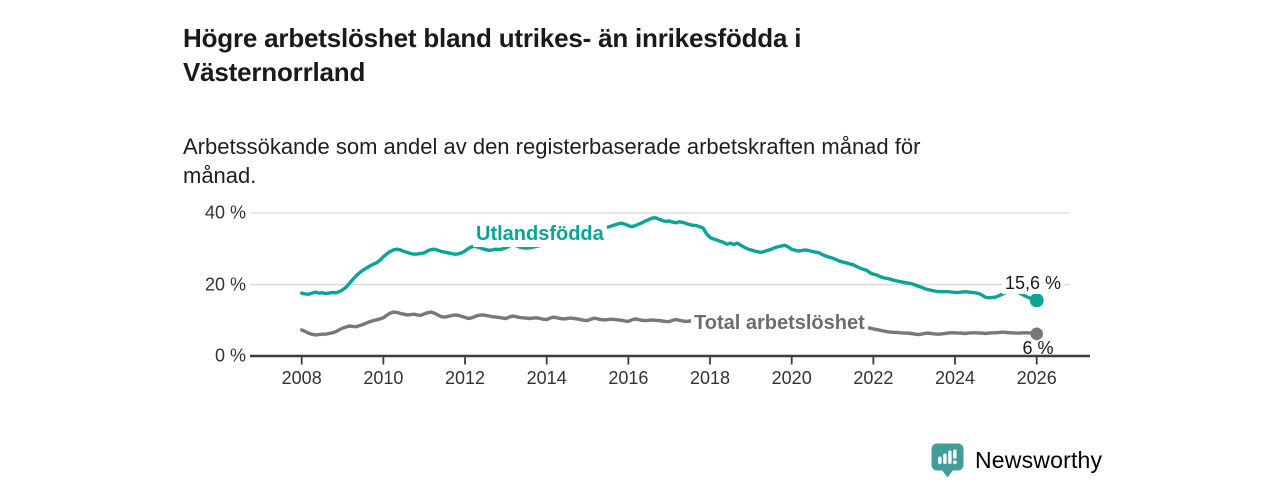 This screenshot has width=1280, height=480. I want to click on newsworthy-logo-text: Newsworthy, so click(1039, 460).